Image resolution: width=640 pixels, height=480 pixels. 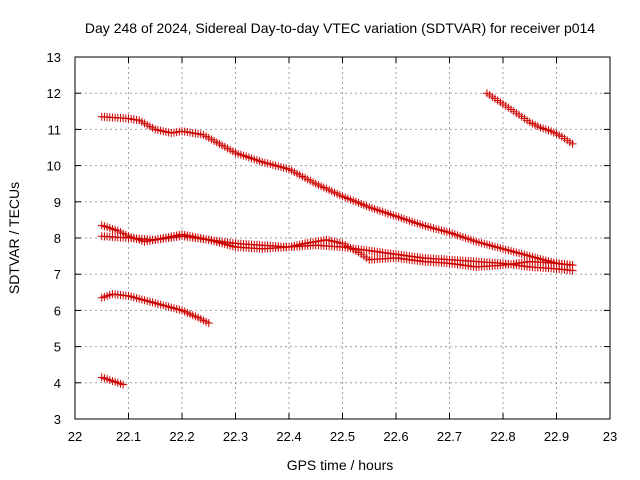 What do you see at coordinates (128, 436) in the screenshot?
I see `x-tick-label: 22.1` at bounding box center [128, 436].